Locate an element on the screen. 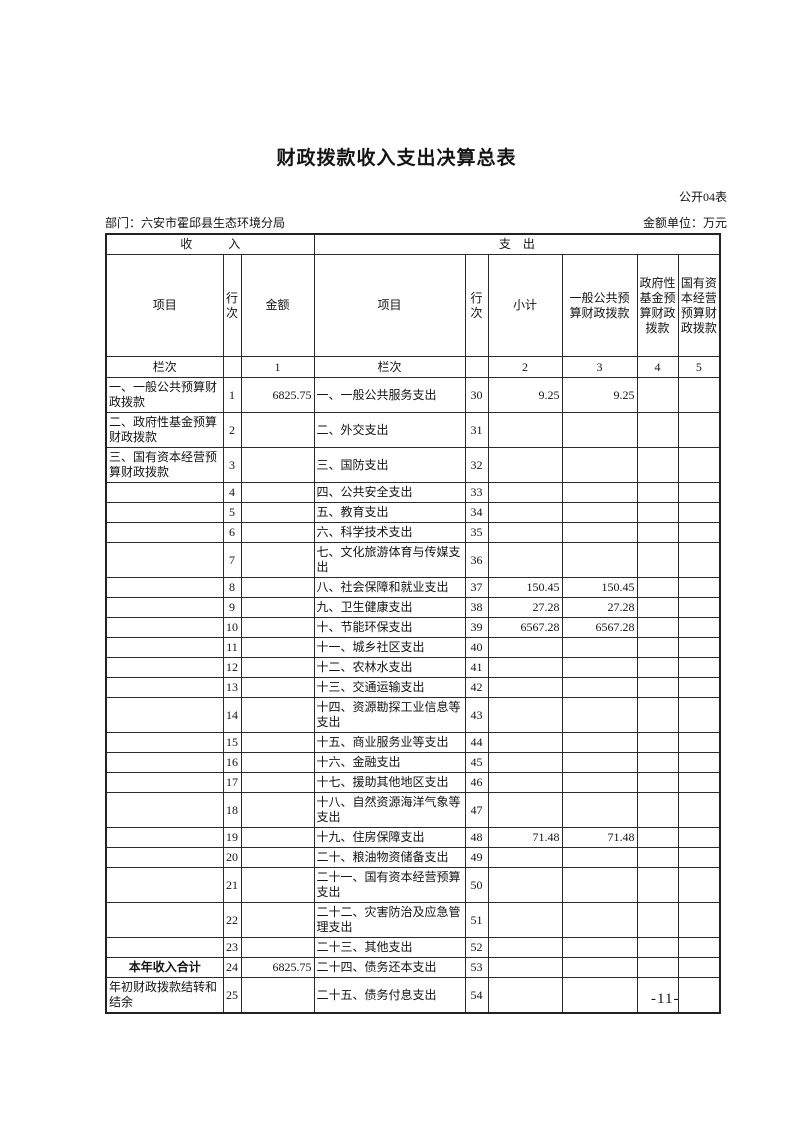 The width and height of the screenshot is (793, 1122). table-row: 17 十七、援助其他地区支出 46 is located at coordinates (413, 782).